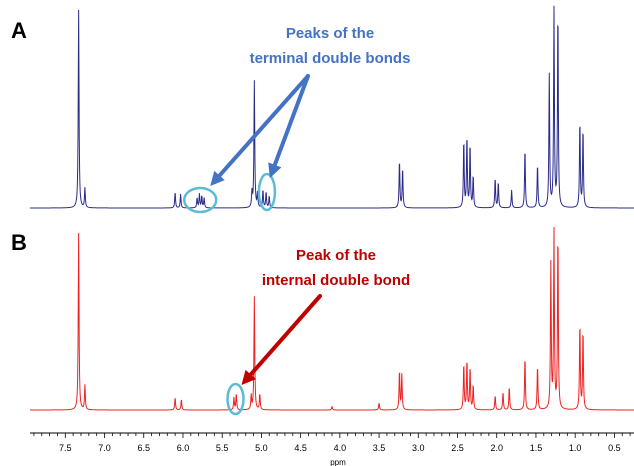 The image size is (634, 466). Describe the element at coordinates (143, 448) in the screenshot. I see `x-tick-label: 6.5` at that location.